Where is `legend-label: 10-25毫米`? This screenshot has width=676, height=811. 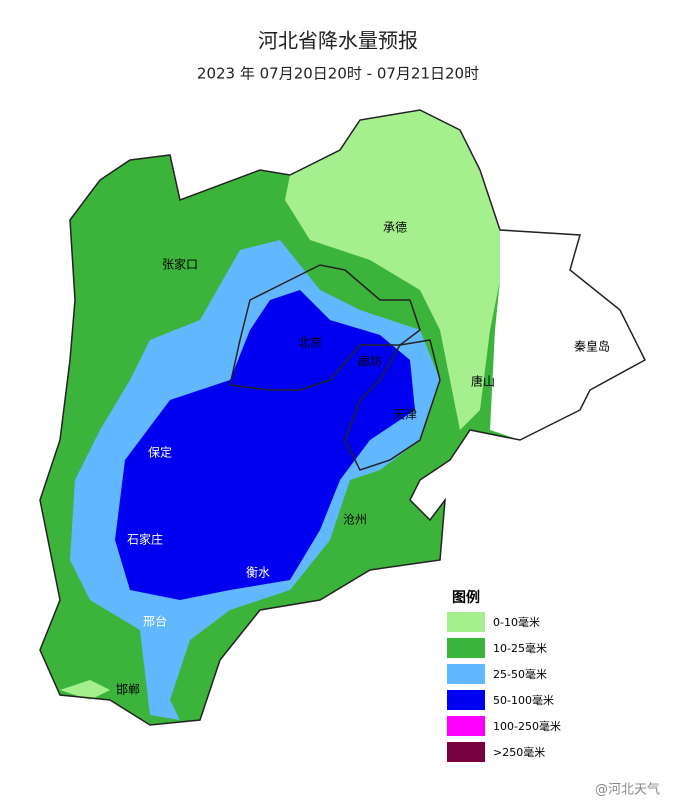
legend-label: 10-25毫米 is located at coordinates (520, 648).